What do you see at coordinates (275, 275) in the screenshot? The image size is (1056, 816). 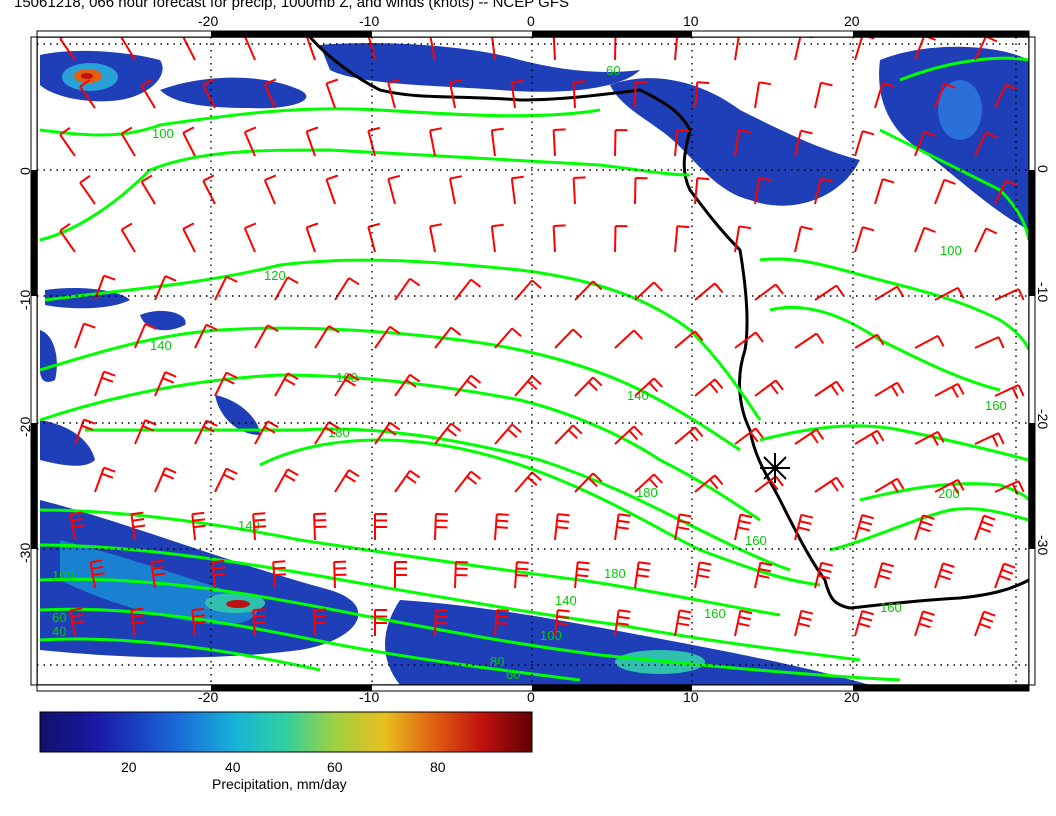 I see `contour-label: 120` at bounding box center [275, 275].